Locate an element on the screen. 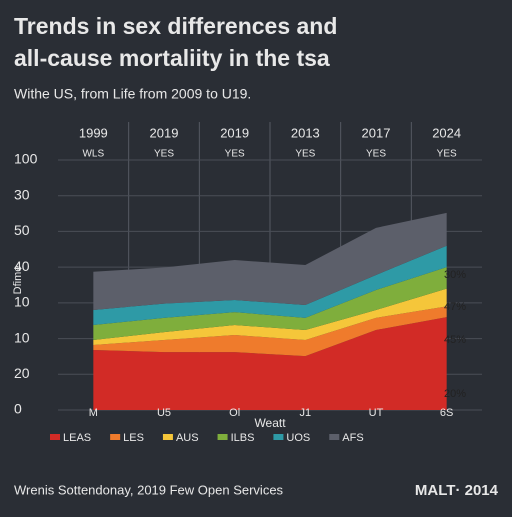 Image resolution: width=512 pixels, height=517 pixels. y-tick-label: 50 is located at coordinates (22, 230).